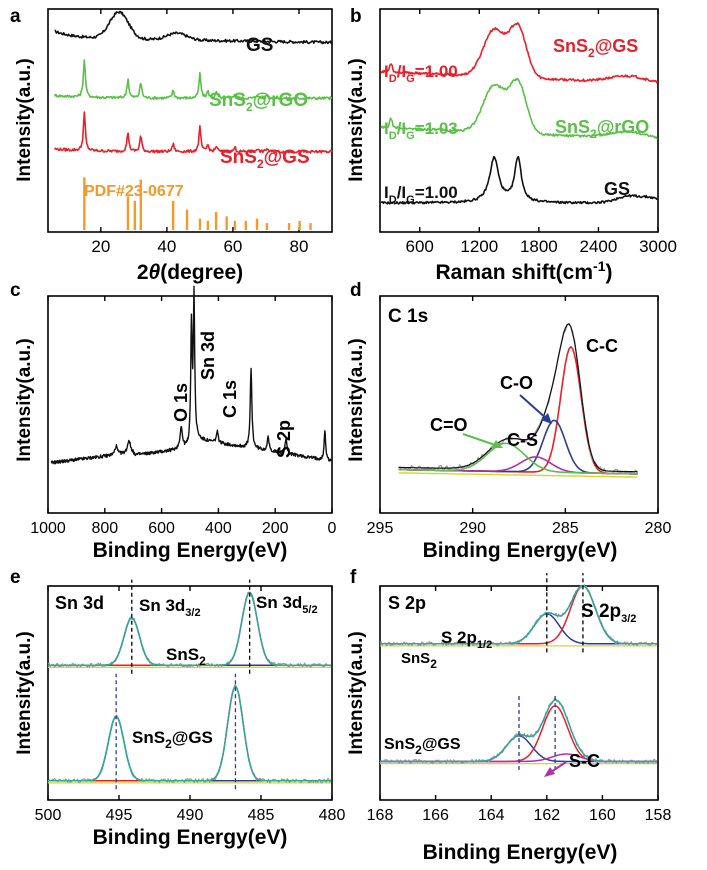 The width and height of the screenshot is (707, 870). I want to click on x-axis-label: 2θ(degree), so click(190, 272).